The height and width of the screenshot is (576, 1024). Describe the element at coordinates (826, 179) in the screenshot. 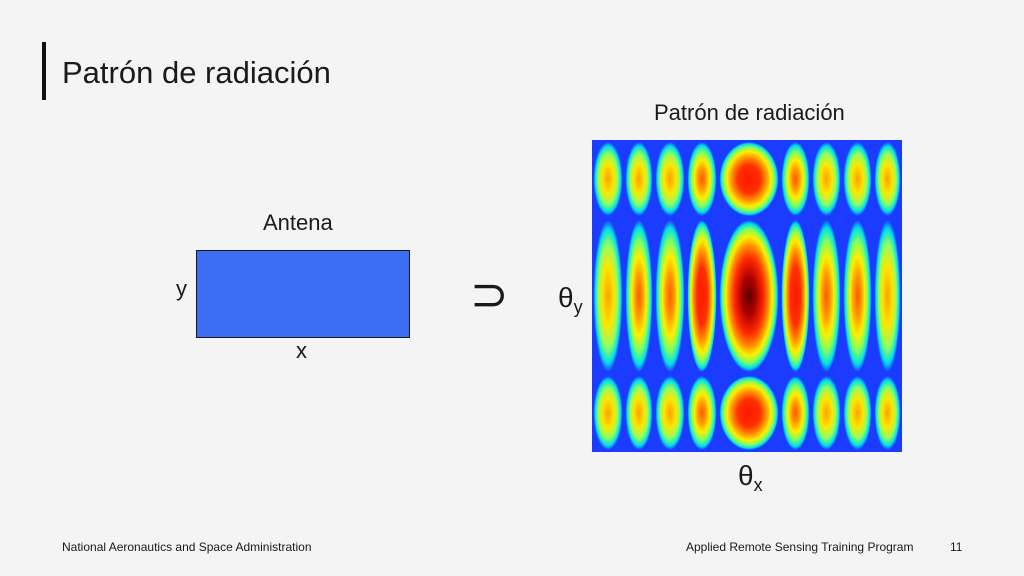

I see `pattern-lobe-r0-c6` at that location.